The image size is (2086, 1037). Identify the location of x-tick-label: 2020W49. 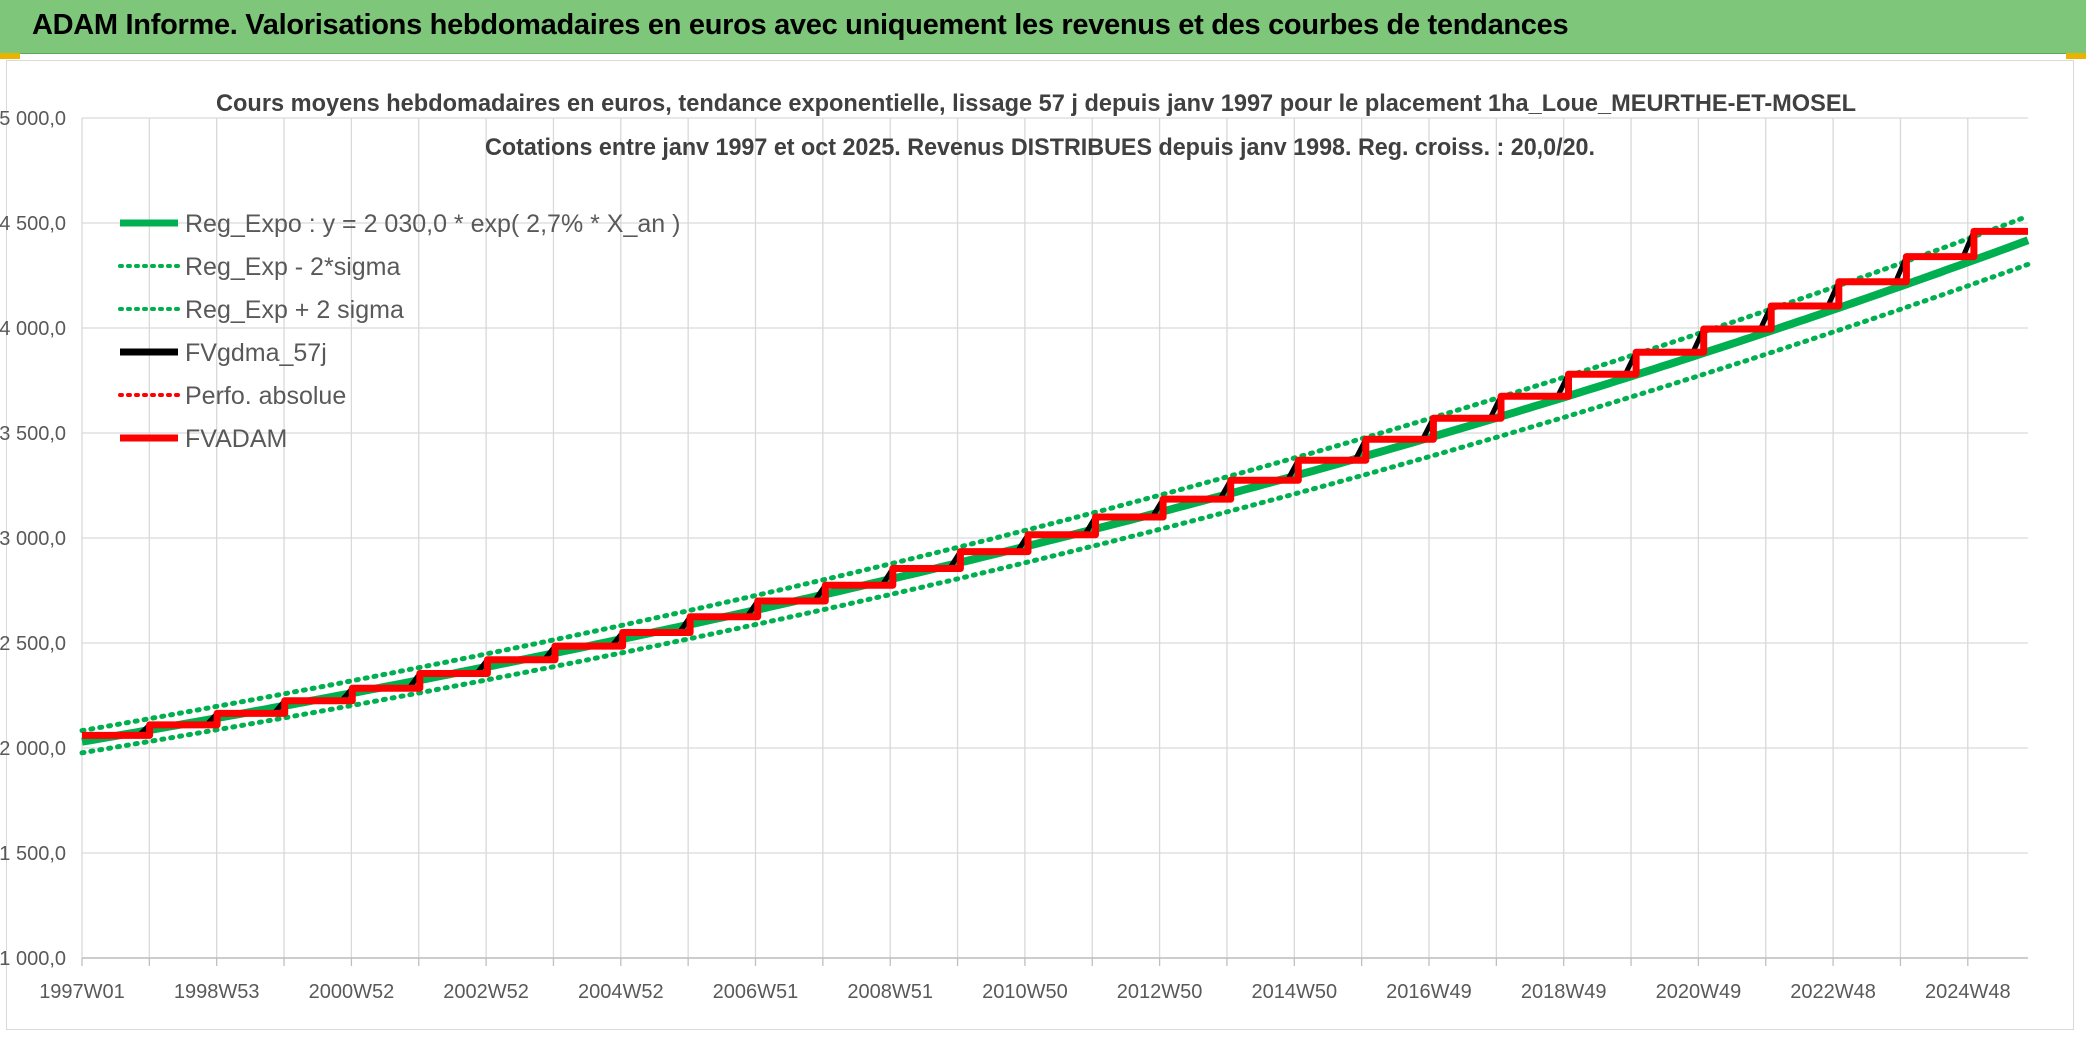
(1699, 992).